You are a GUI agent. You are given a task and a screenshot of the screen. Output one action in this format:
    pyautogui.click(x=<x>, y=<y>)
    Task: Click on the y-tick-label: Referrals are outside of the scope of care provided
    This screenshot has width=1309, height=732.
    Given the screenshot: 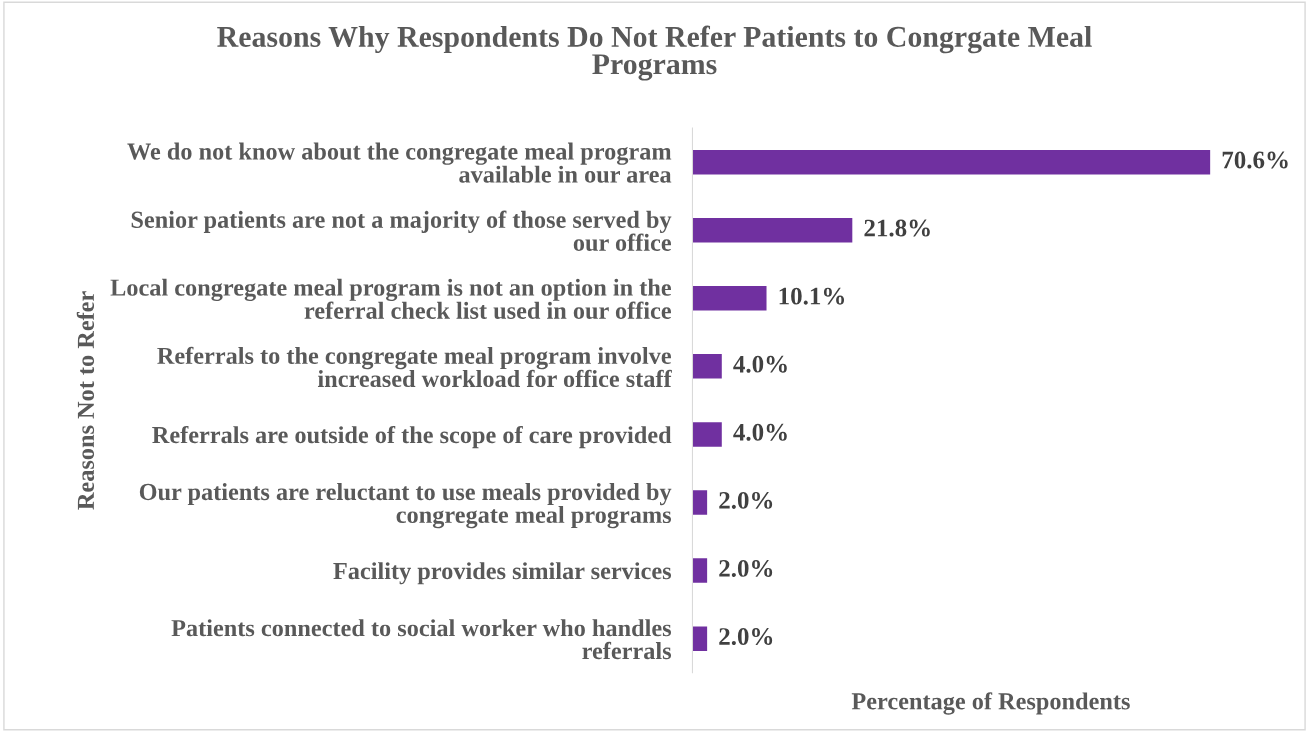 What is the action you would take?
    pyautogui.click(x=412, y=437)
    